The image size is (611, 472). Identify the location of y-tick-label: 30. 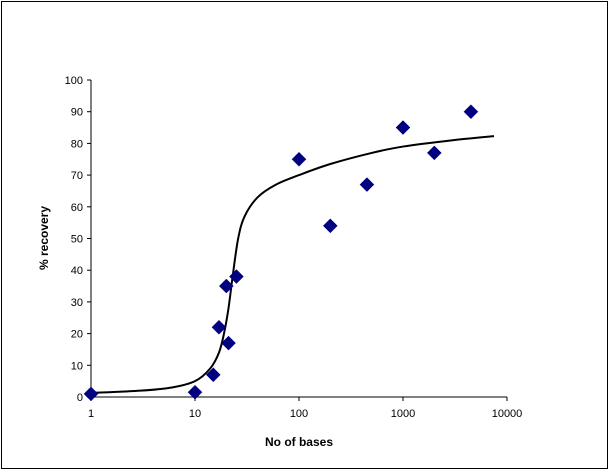
(77, 303).